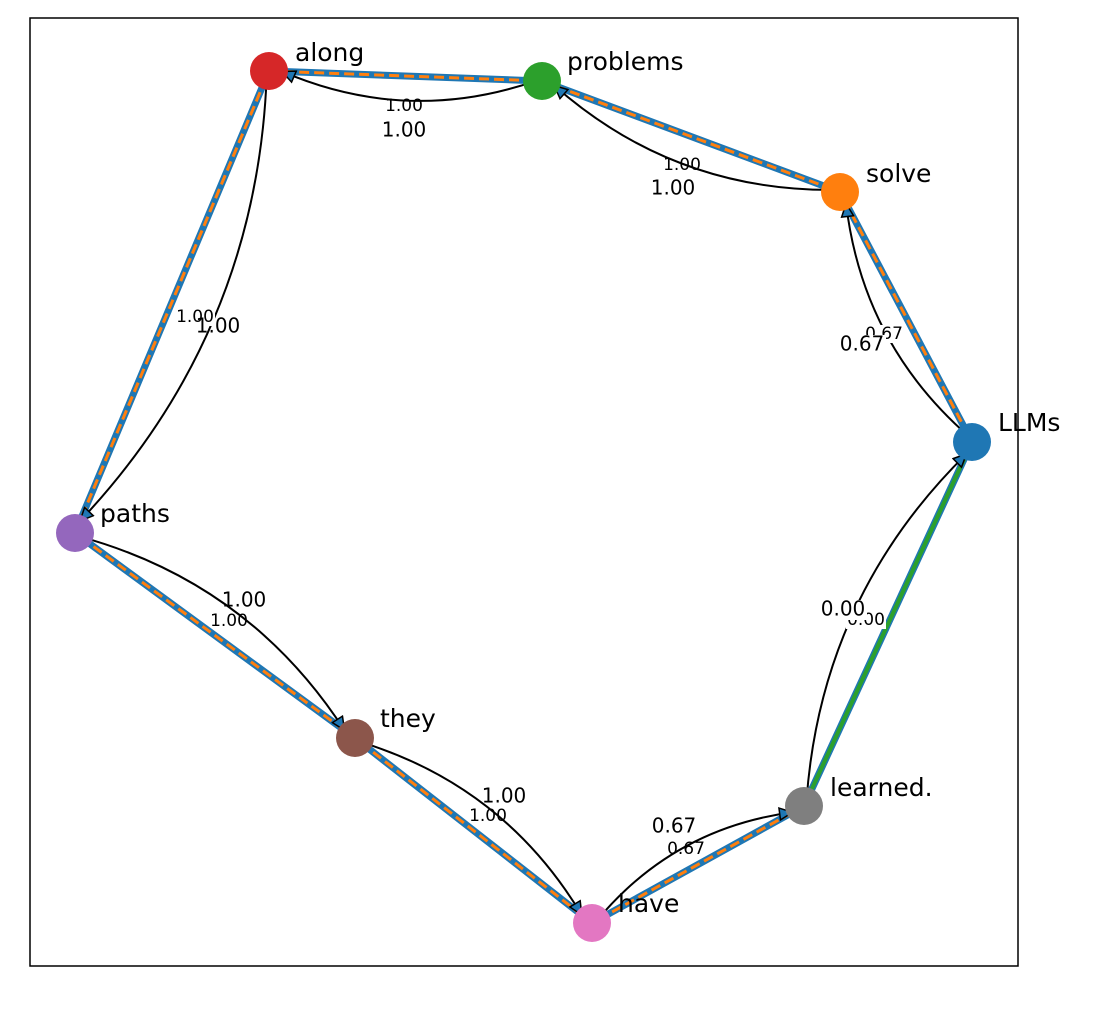 The height and width of the screenshot is (1023, 1100). I want to click on edge-weight-small-have-learned: 0.67, so click(686, 849).